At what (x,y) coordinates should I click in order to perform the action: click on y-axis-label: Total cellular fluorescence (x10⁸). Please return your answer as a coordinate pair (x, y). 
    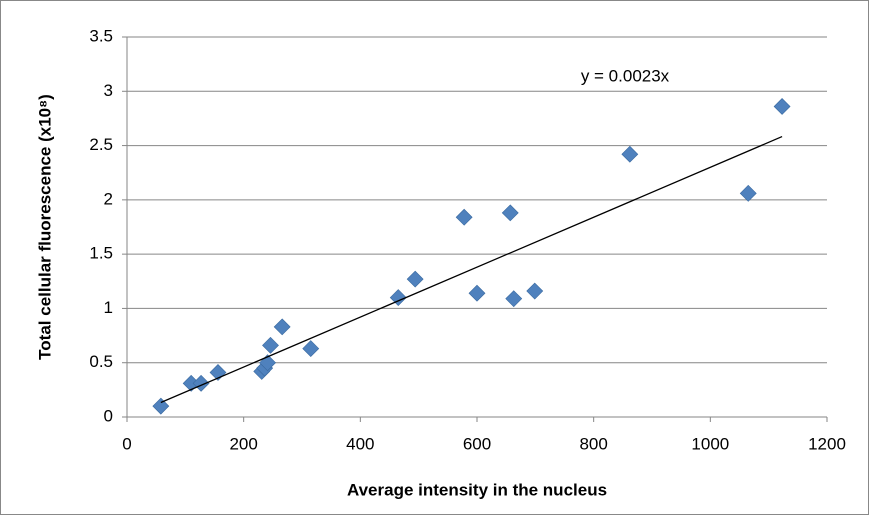
    Looking at the image, I should click on (44, 227).